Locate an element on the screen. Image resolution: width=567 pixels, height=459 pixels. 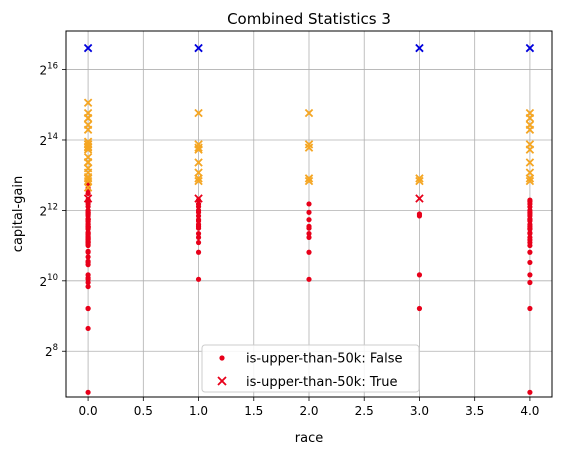
legend-box is located at coordinates (310, 368).